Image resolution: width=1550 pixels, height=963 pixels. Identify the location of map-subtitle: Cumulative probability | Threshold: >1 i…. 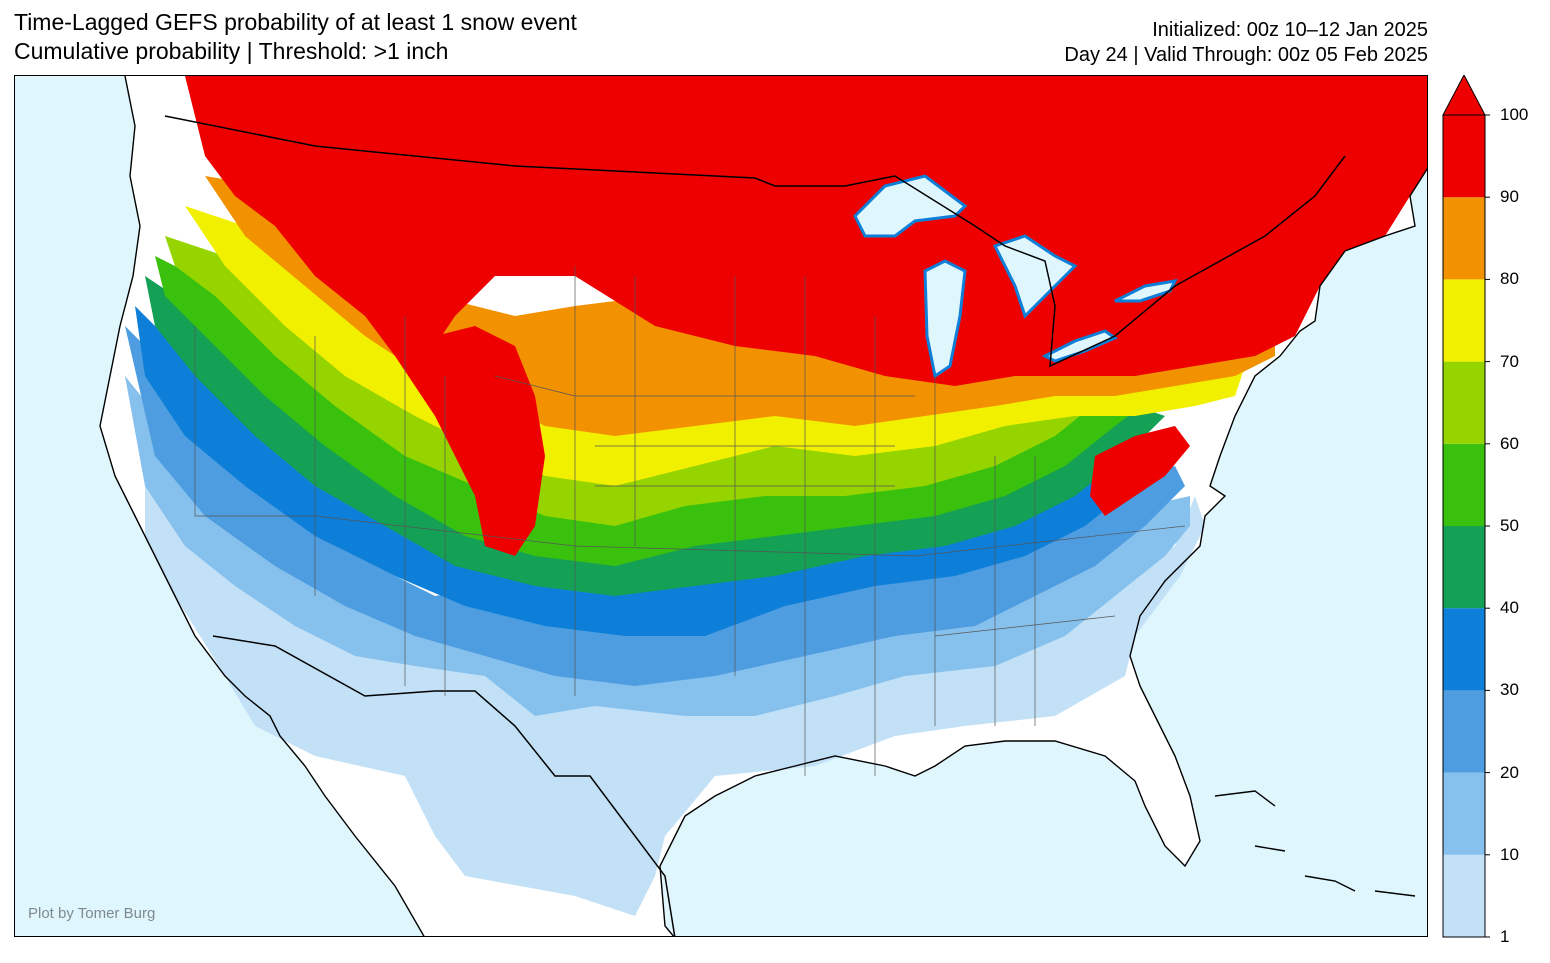
(231, 51).